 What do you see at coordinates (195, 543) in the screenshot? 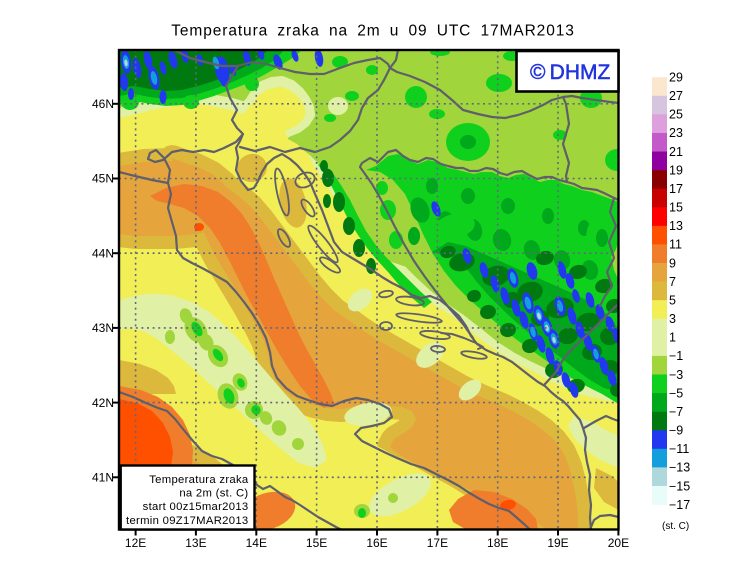
I see `svg-text: 13E` at bounding box center [195, 543].